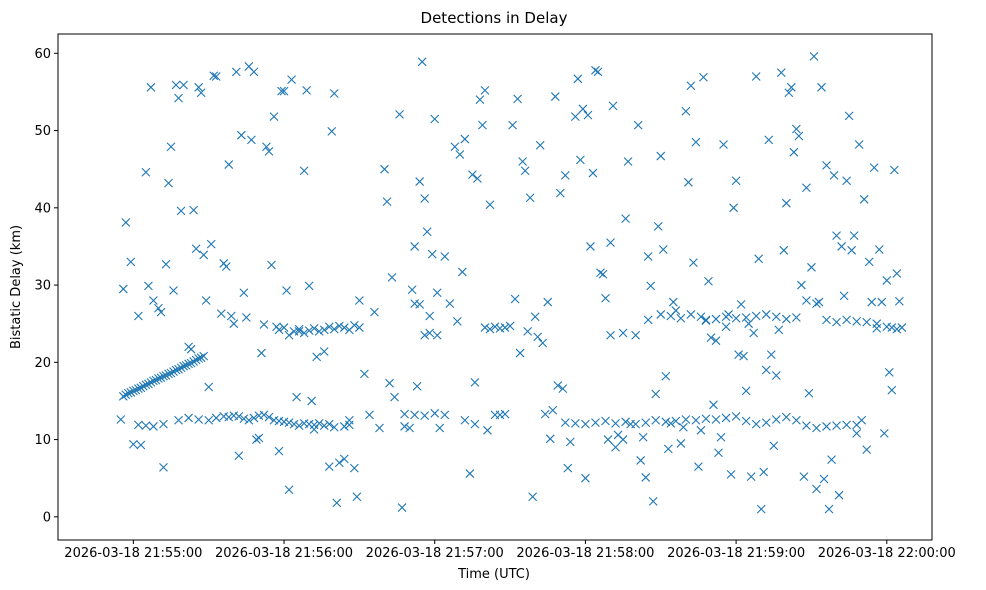  Describe the element at coordinates (435, 553) in the screenshot. I see `x-tick-label: 2026-03-18 21:57:00` at that location.